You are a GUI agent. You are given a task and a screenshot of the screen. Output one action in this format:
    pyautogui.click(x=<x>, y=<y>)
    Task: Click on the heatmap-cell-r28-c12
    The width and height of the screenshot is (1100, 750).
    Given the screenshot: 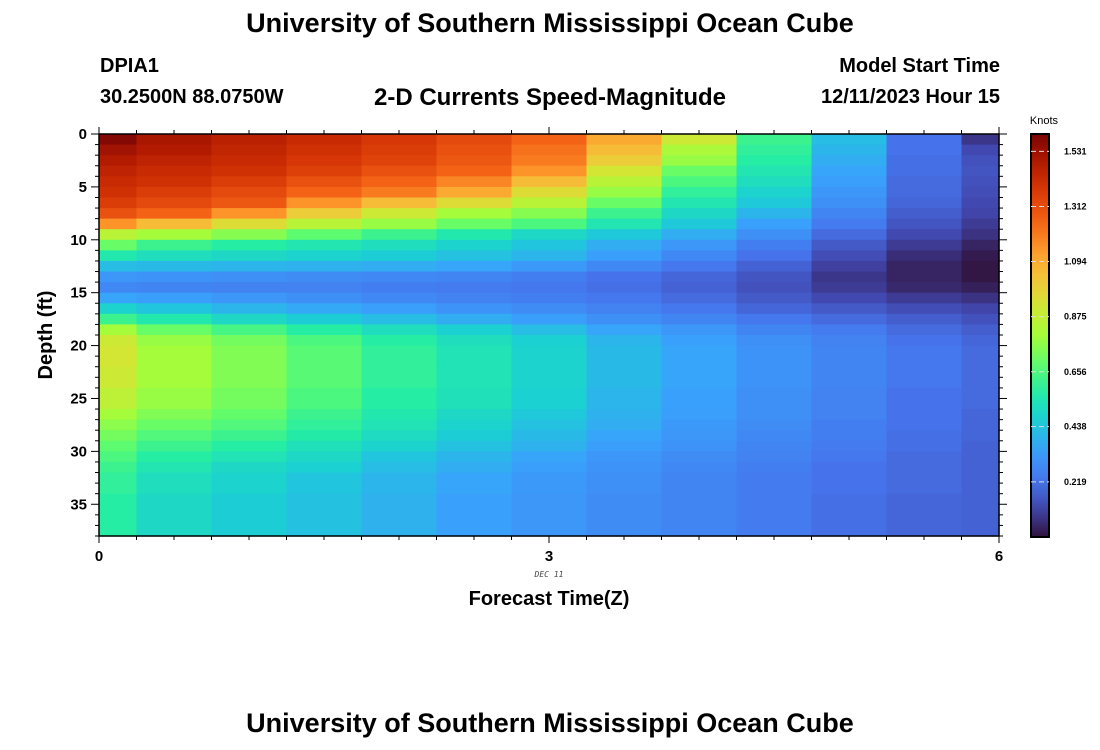 What is the action you would take?
    pyautogui.click(x=980, y=467)
    